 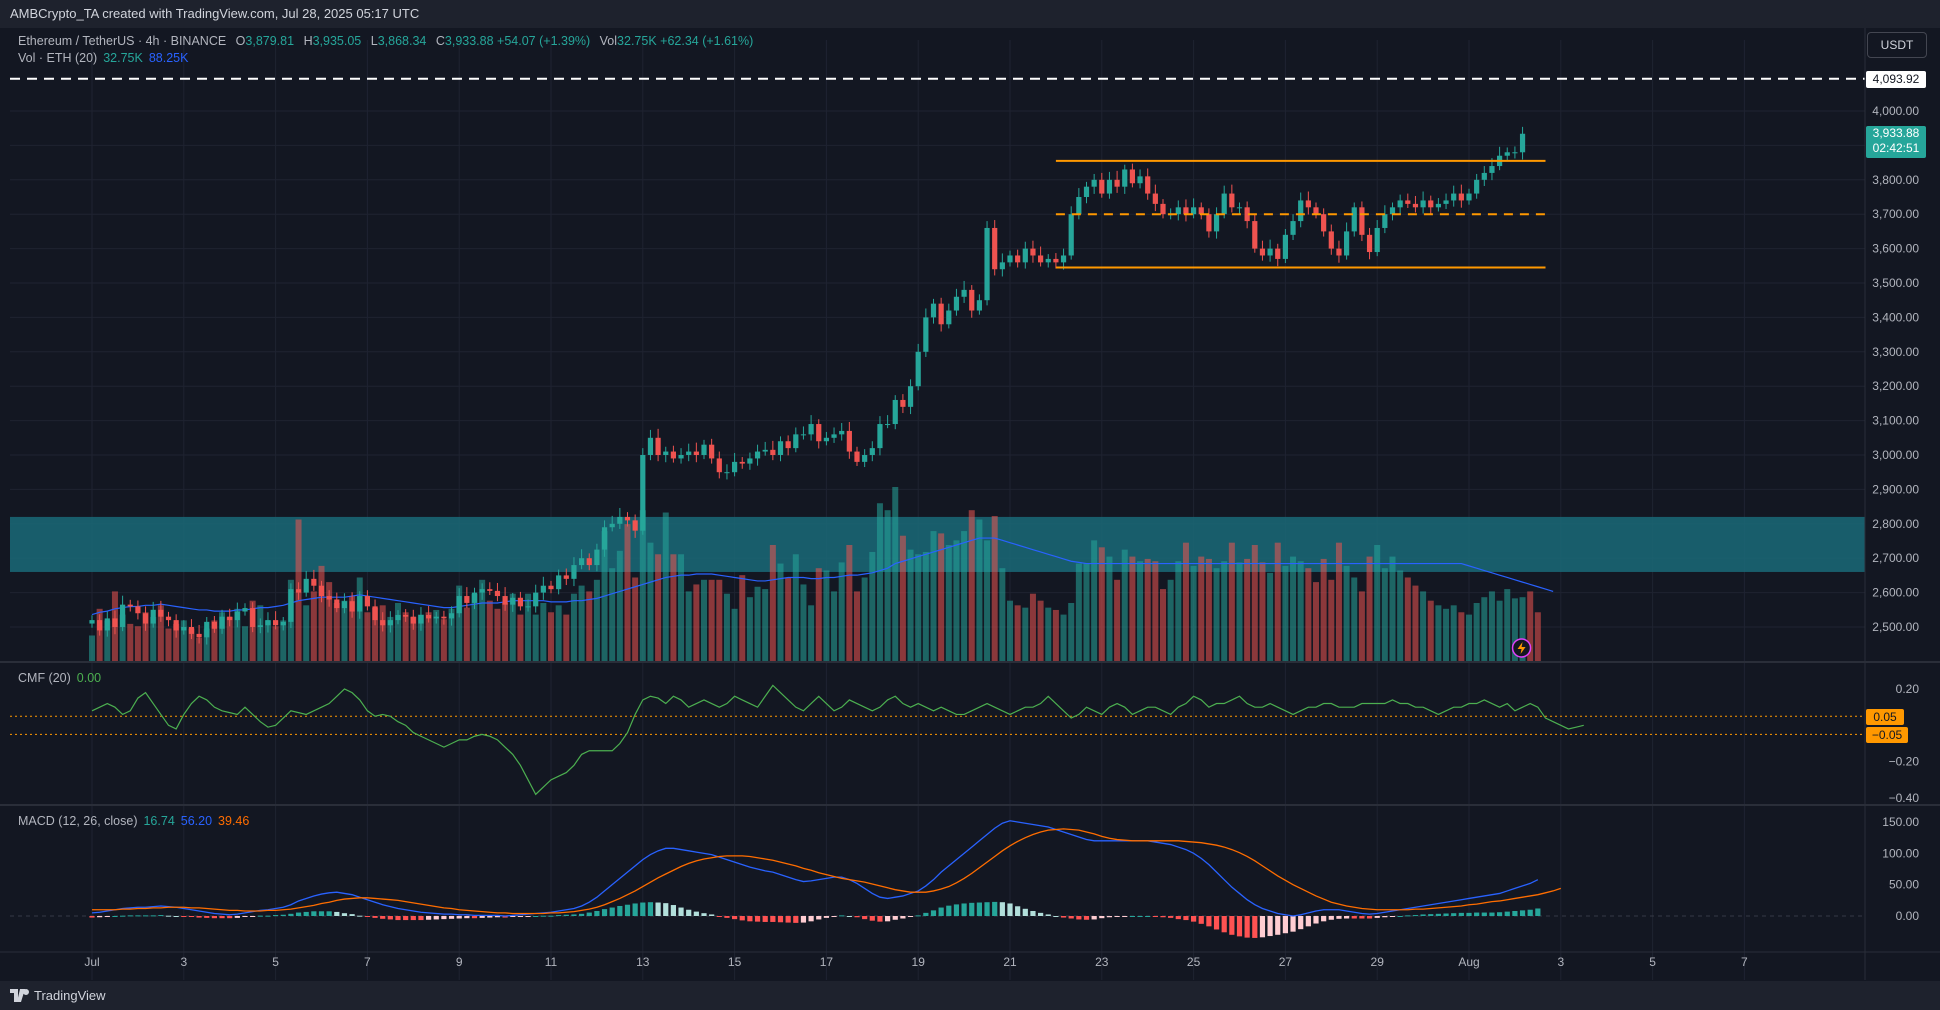 I want to click on change-value: +54.07 (+1.39%), so click(x=544, y=41).